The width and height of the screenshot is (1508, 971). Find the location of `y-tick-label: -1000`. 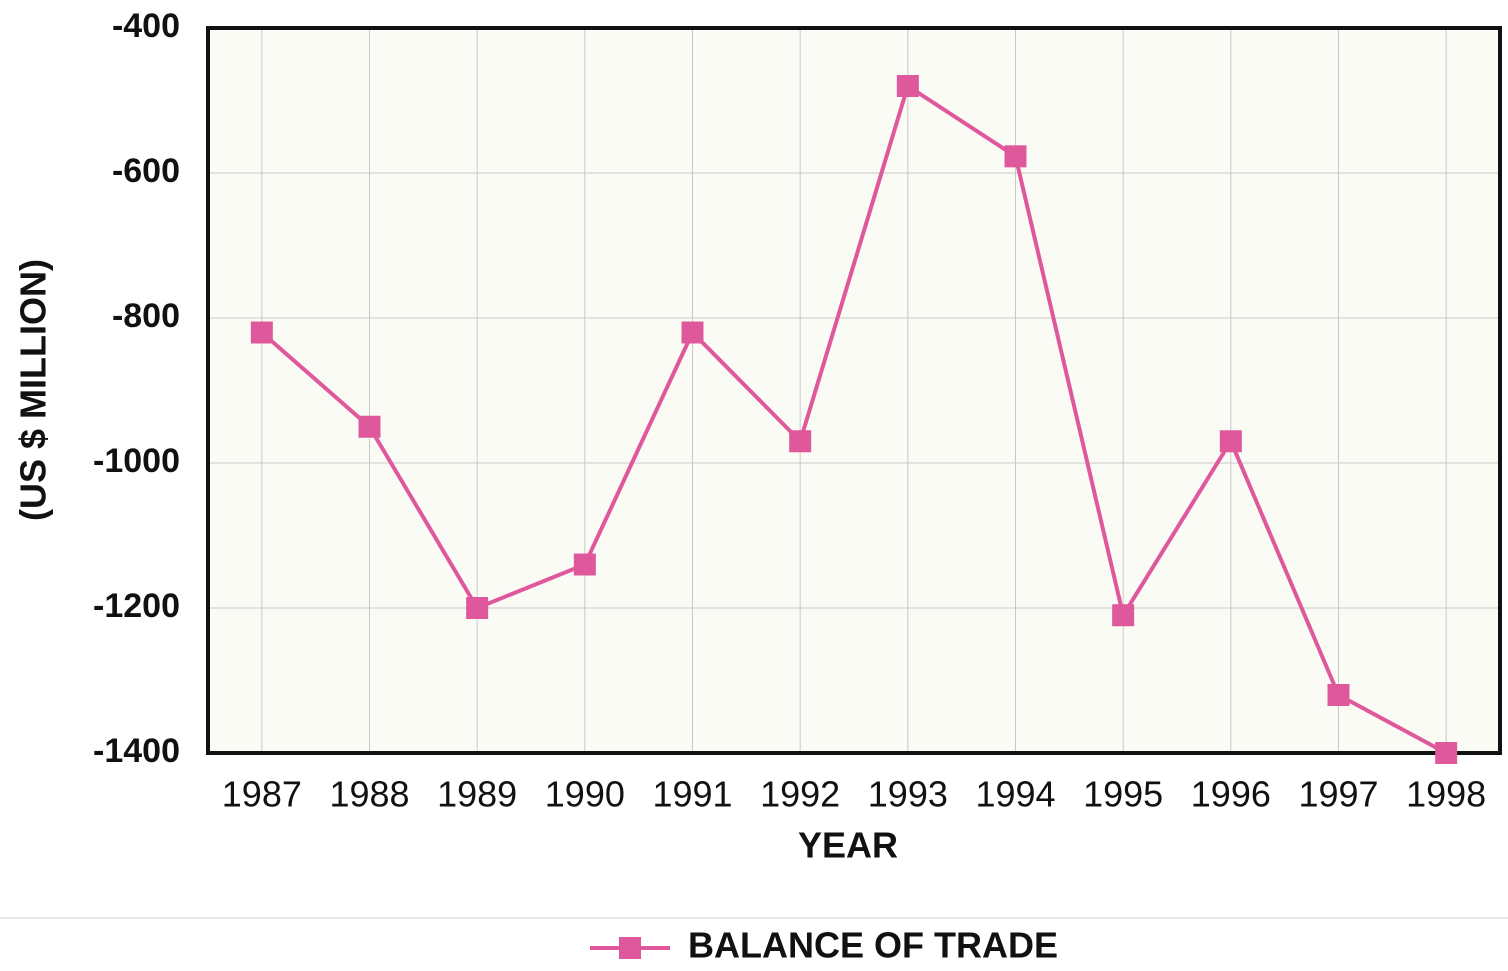

y-tick-label: -1000 is located at coordinates (136, 461).